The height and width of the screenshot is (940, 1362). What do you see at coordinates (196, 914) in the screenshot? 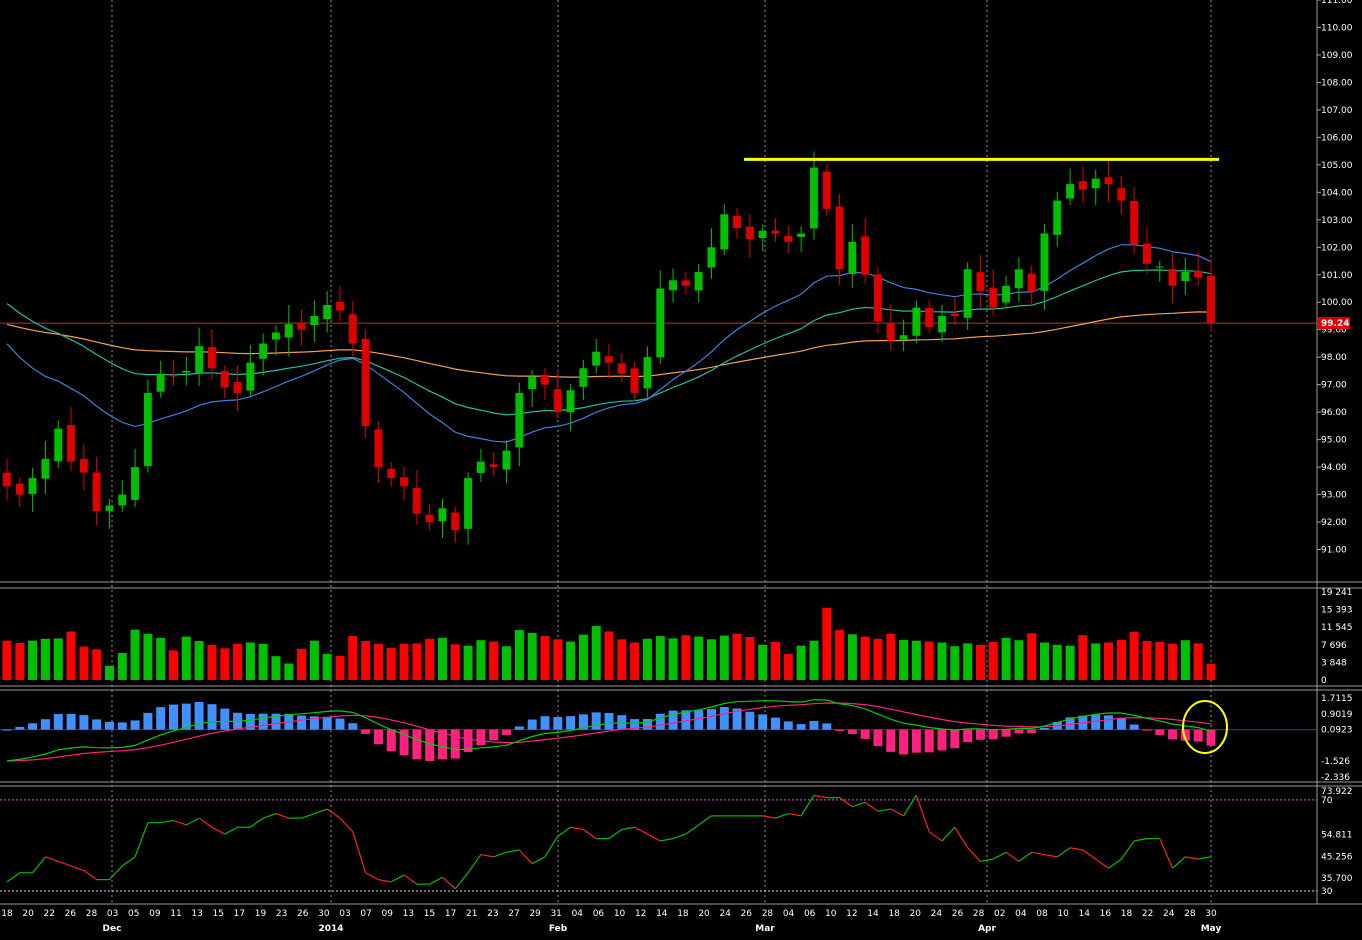
I see `x-day-label: 13` at bounding box center [196, 914].